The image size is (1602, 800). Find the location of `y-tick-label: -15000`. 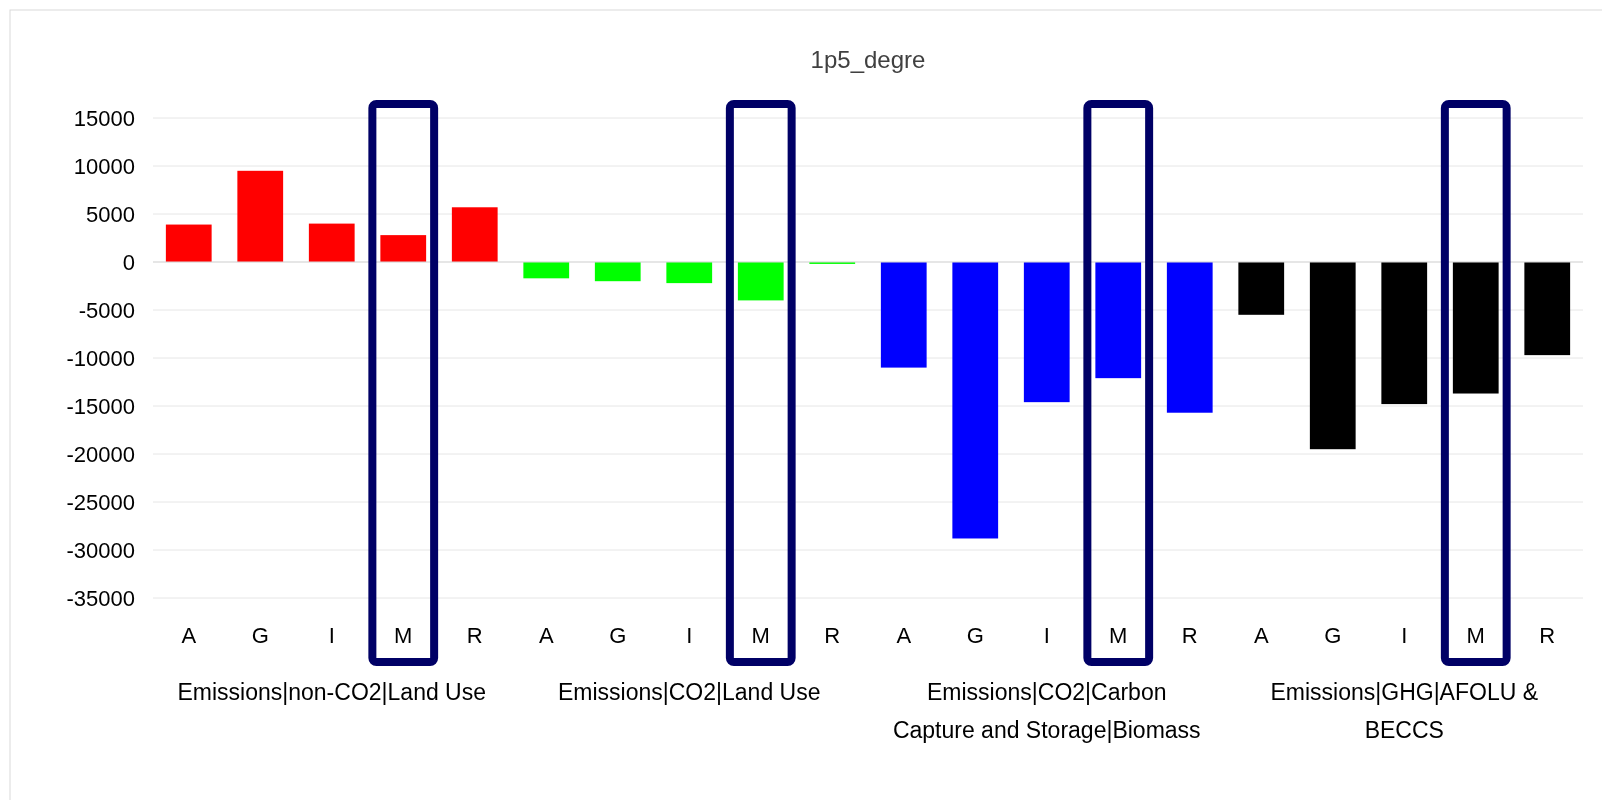

y-tick-label: -15000 is located at coordinates (100, 406).